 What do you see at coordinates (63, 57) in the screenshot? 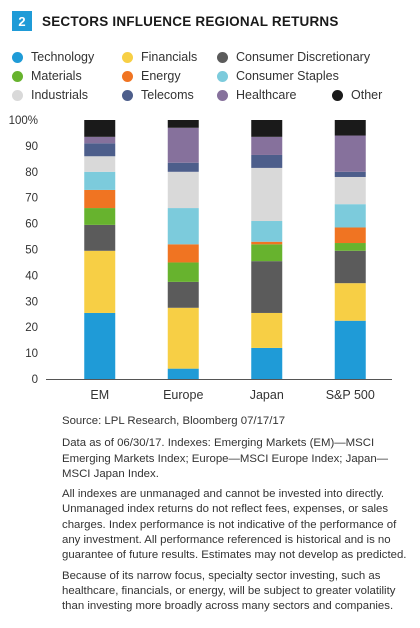
I see `legend-label: Technology` at bounding box center [63, 57].